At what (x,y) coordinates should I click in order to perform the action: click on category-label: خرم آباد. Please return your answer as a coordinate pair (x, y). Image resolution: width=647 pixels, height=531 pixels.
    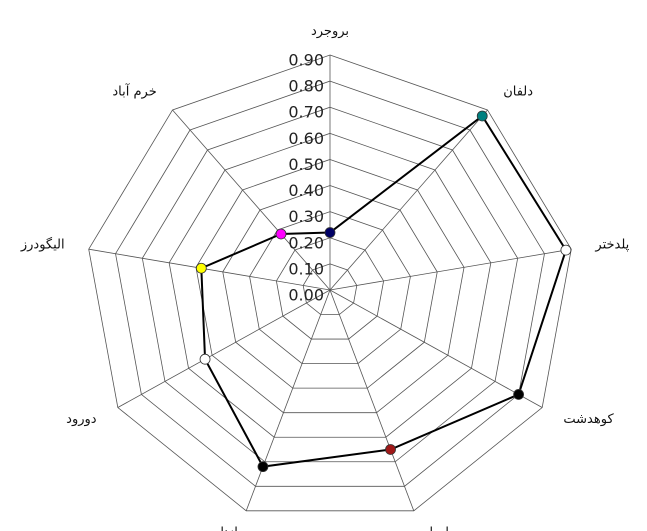
    Looking at the image, I should click on (134, 90).